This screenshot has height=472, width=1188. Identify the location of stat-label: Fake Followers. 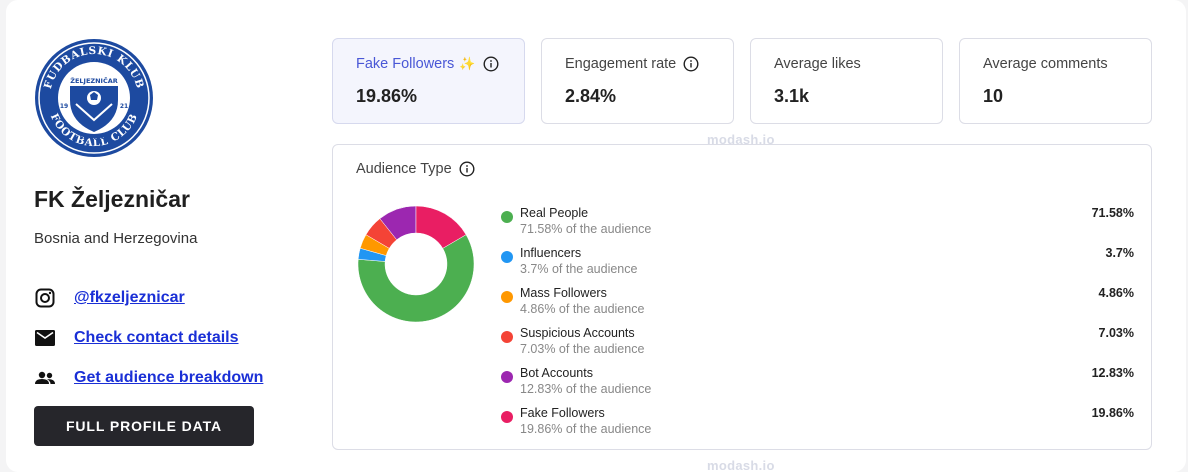
(405, 64).